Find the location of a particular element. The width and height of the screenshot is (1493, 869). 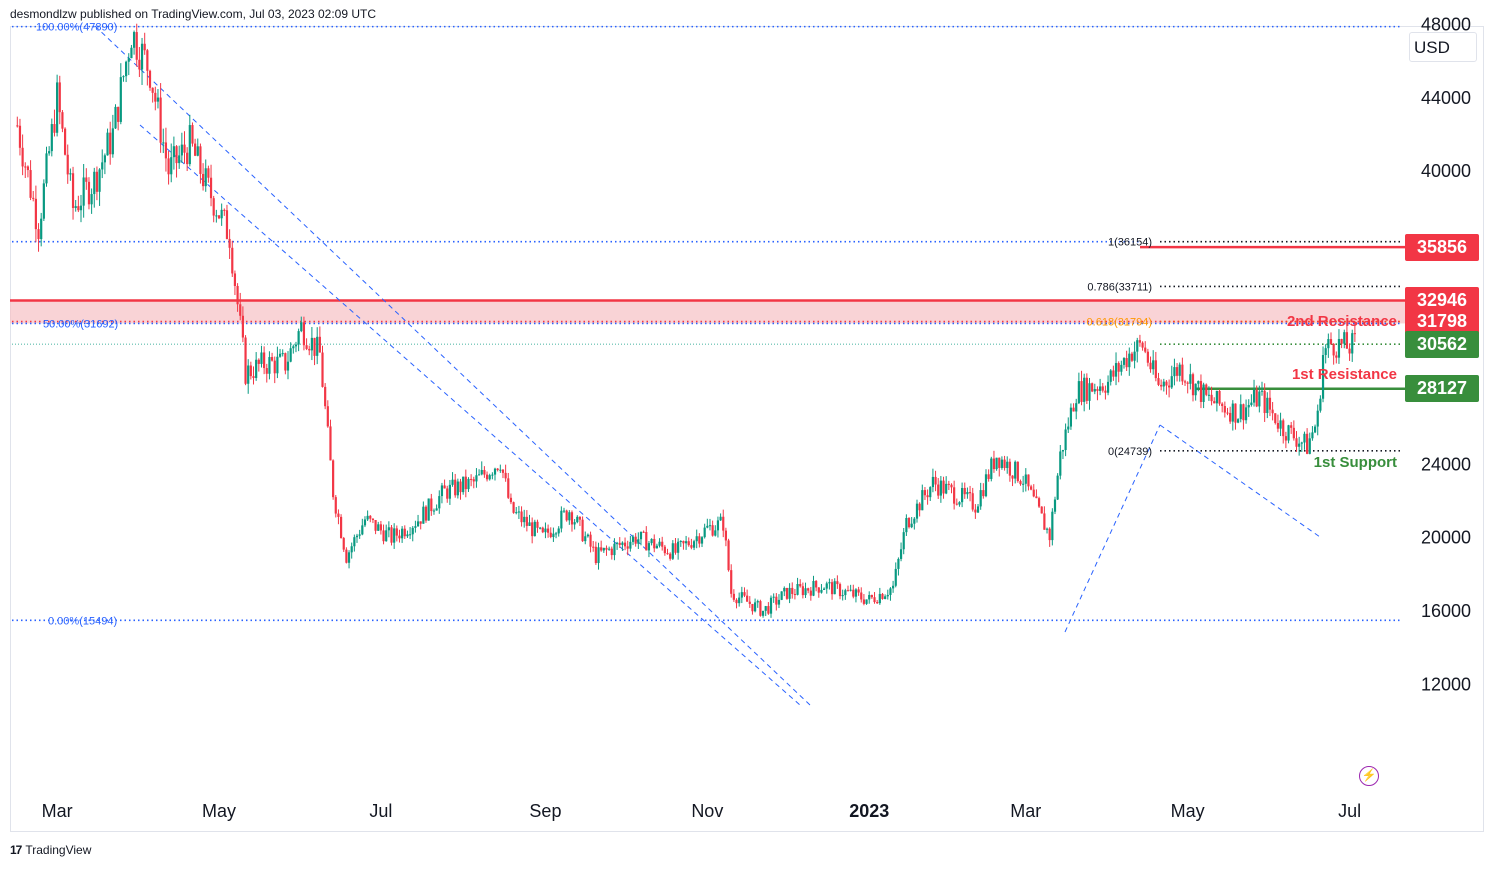

resistance-zone is located at coordinates (707, 312).